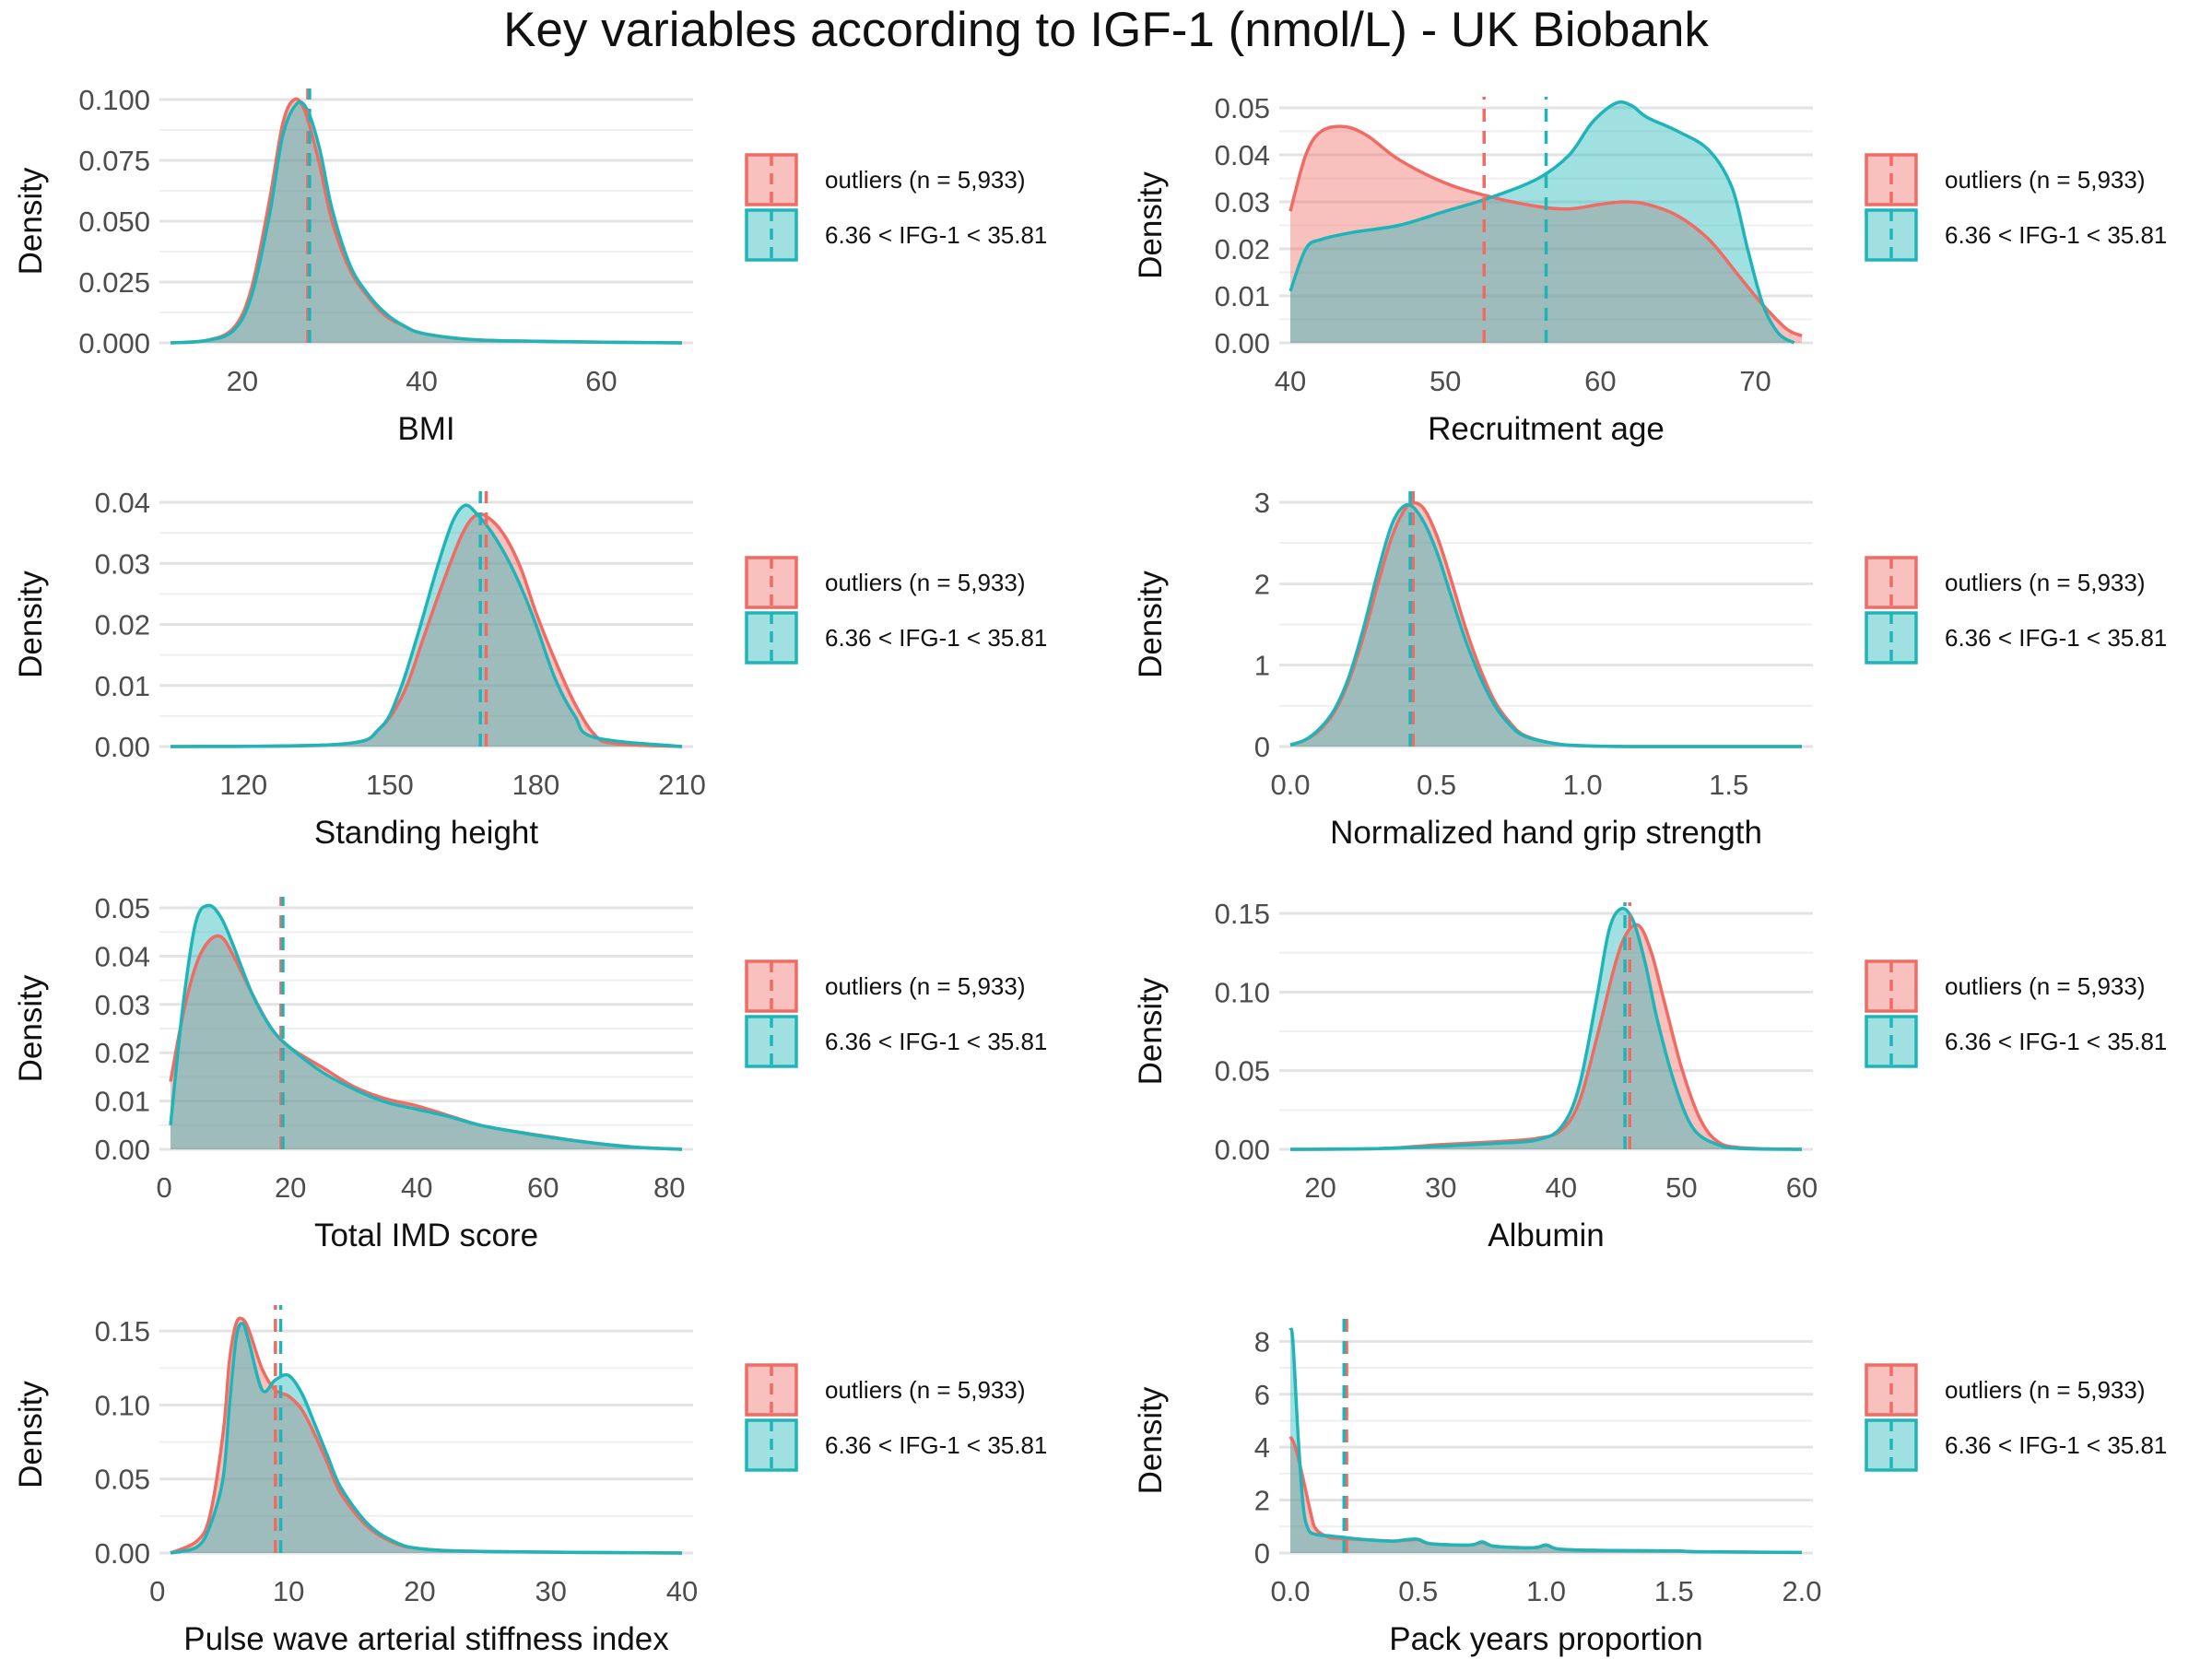  I want to click on x-tick-label: 70, so click(1755, 381).